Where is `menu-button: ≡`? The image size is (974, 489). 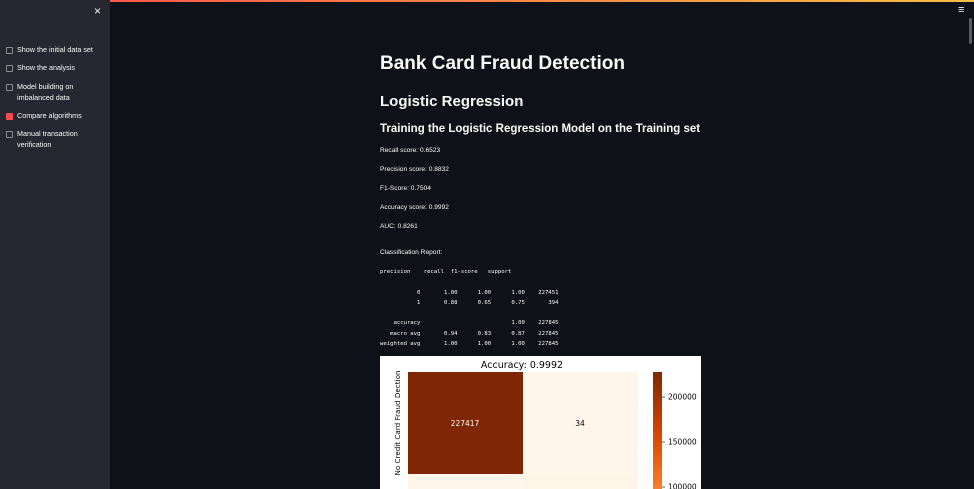
menu-button: ≡ is located at coordinates (961, 10).